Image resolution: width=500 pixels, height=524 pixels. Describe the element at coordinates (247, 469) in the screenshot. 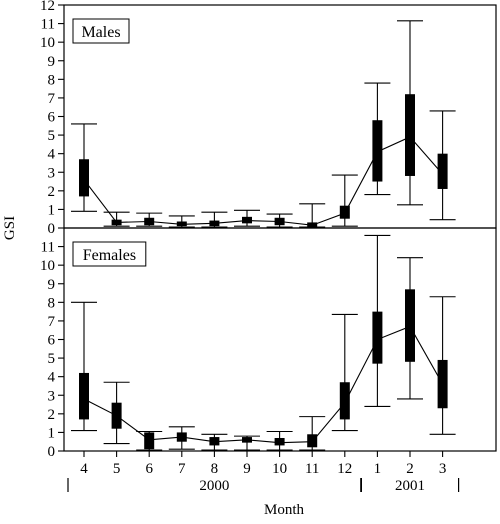

I see `x-tick-label: 9` at that location.